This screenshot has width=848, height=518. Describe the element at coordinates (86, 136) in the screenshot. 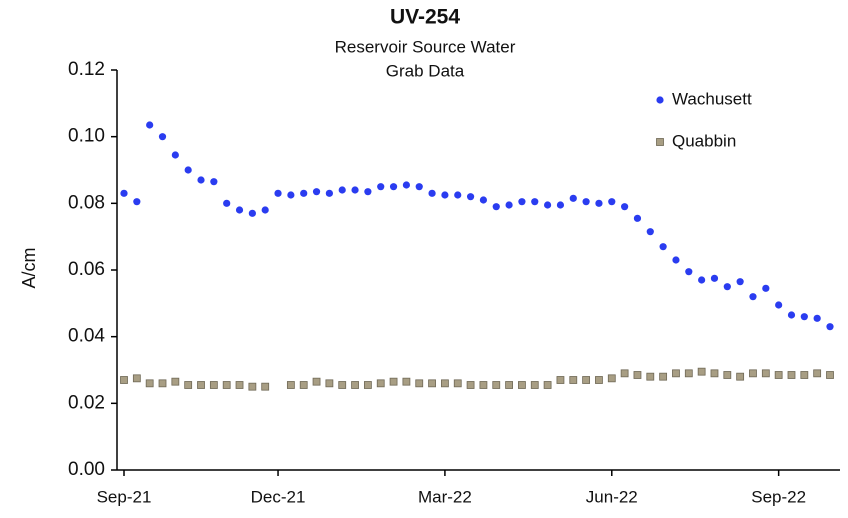

I see `y-tick-label: 0.10` at that location.